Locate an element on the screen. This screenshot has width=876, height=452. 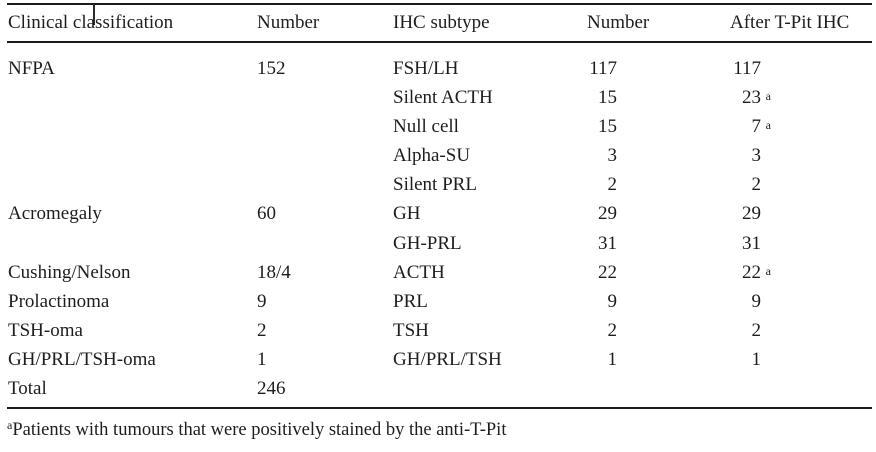
cell-clinical: NFPA is located at coordinates (31, 68).